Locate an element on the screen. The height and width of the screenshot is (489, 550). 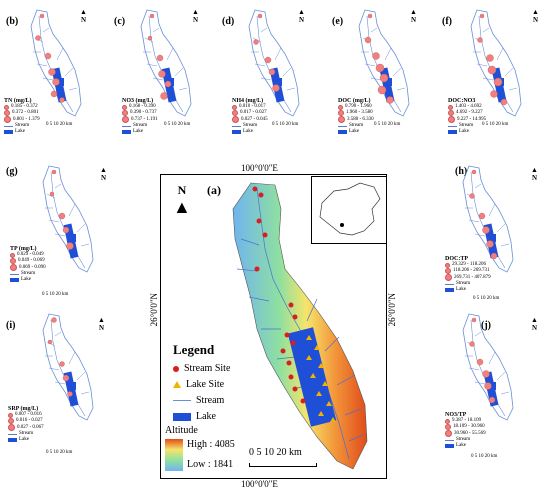
legend-title: DOC:TP is located at coordinates (456, 259).